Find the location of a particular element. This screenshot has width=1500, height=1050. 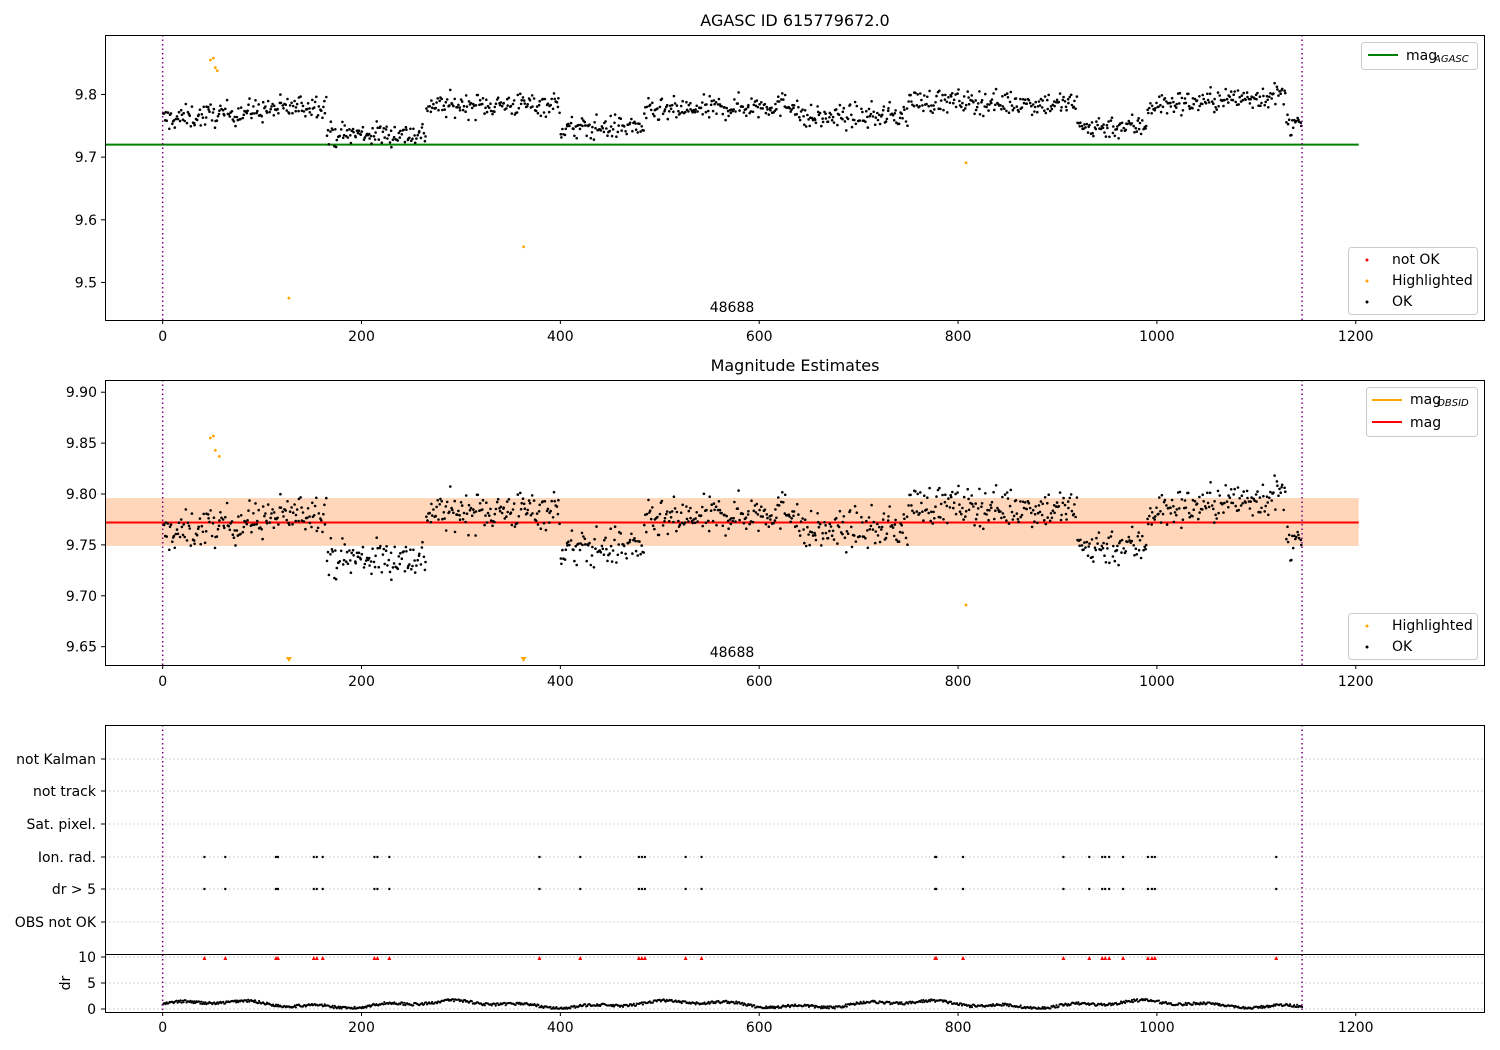

flag-label: not Kalman is located at coordinates (56, 760).